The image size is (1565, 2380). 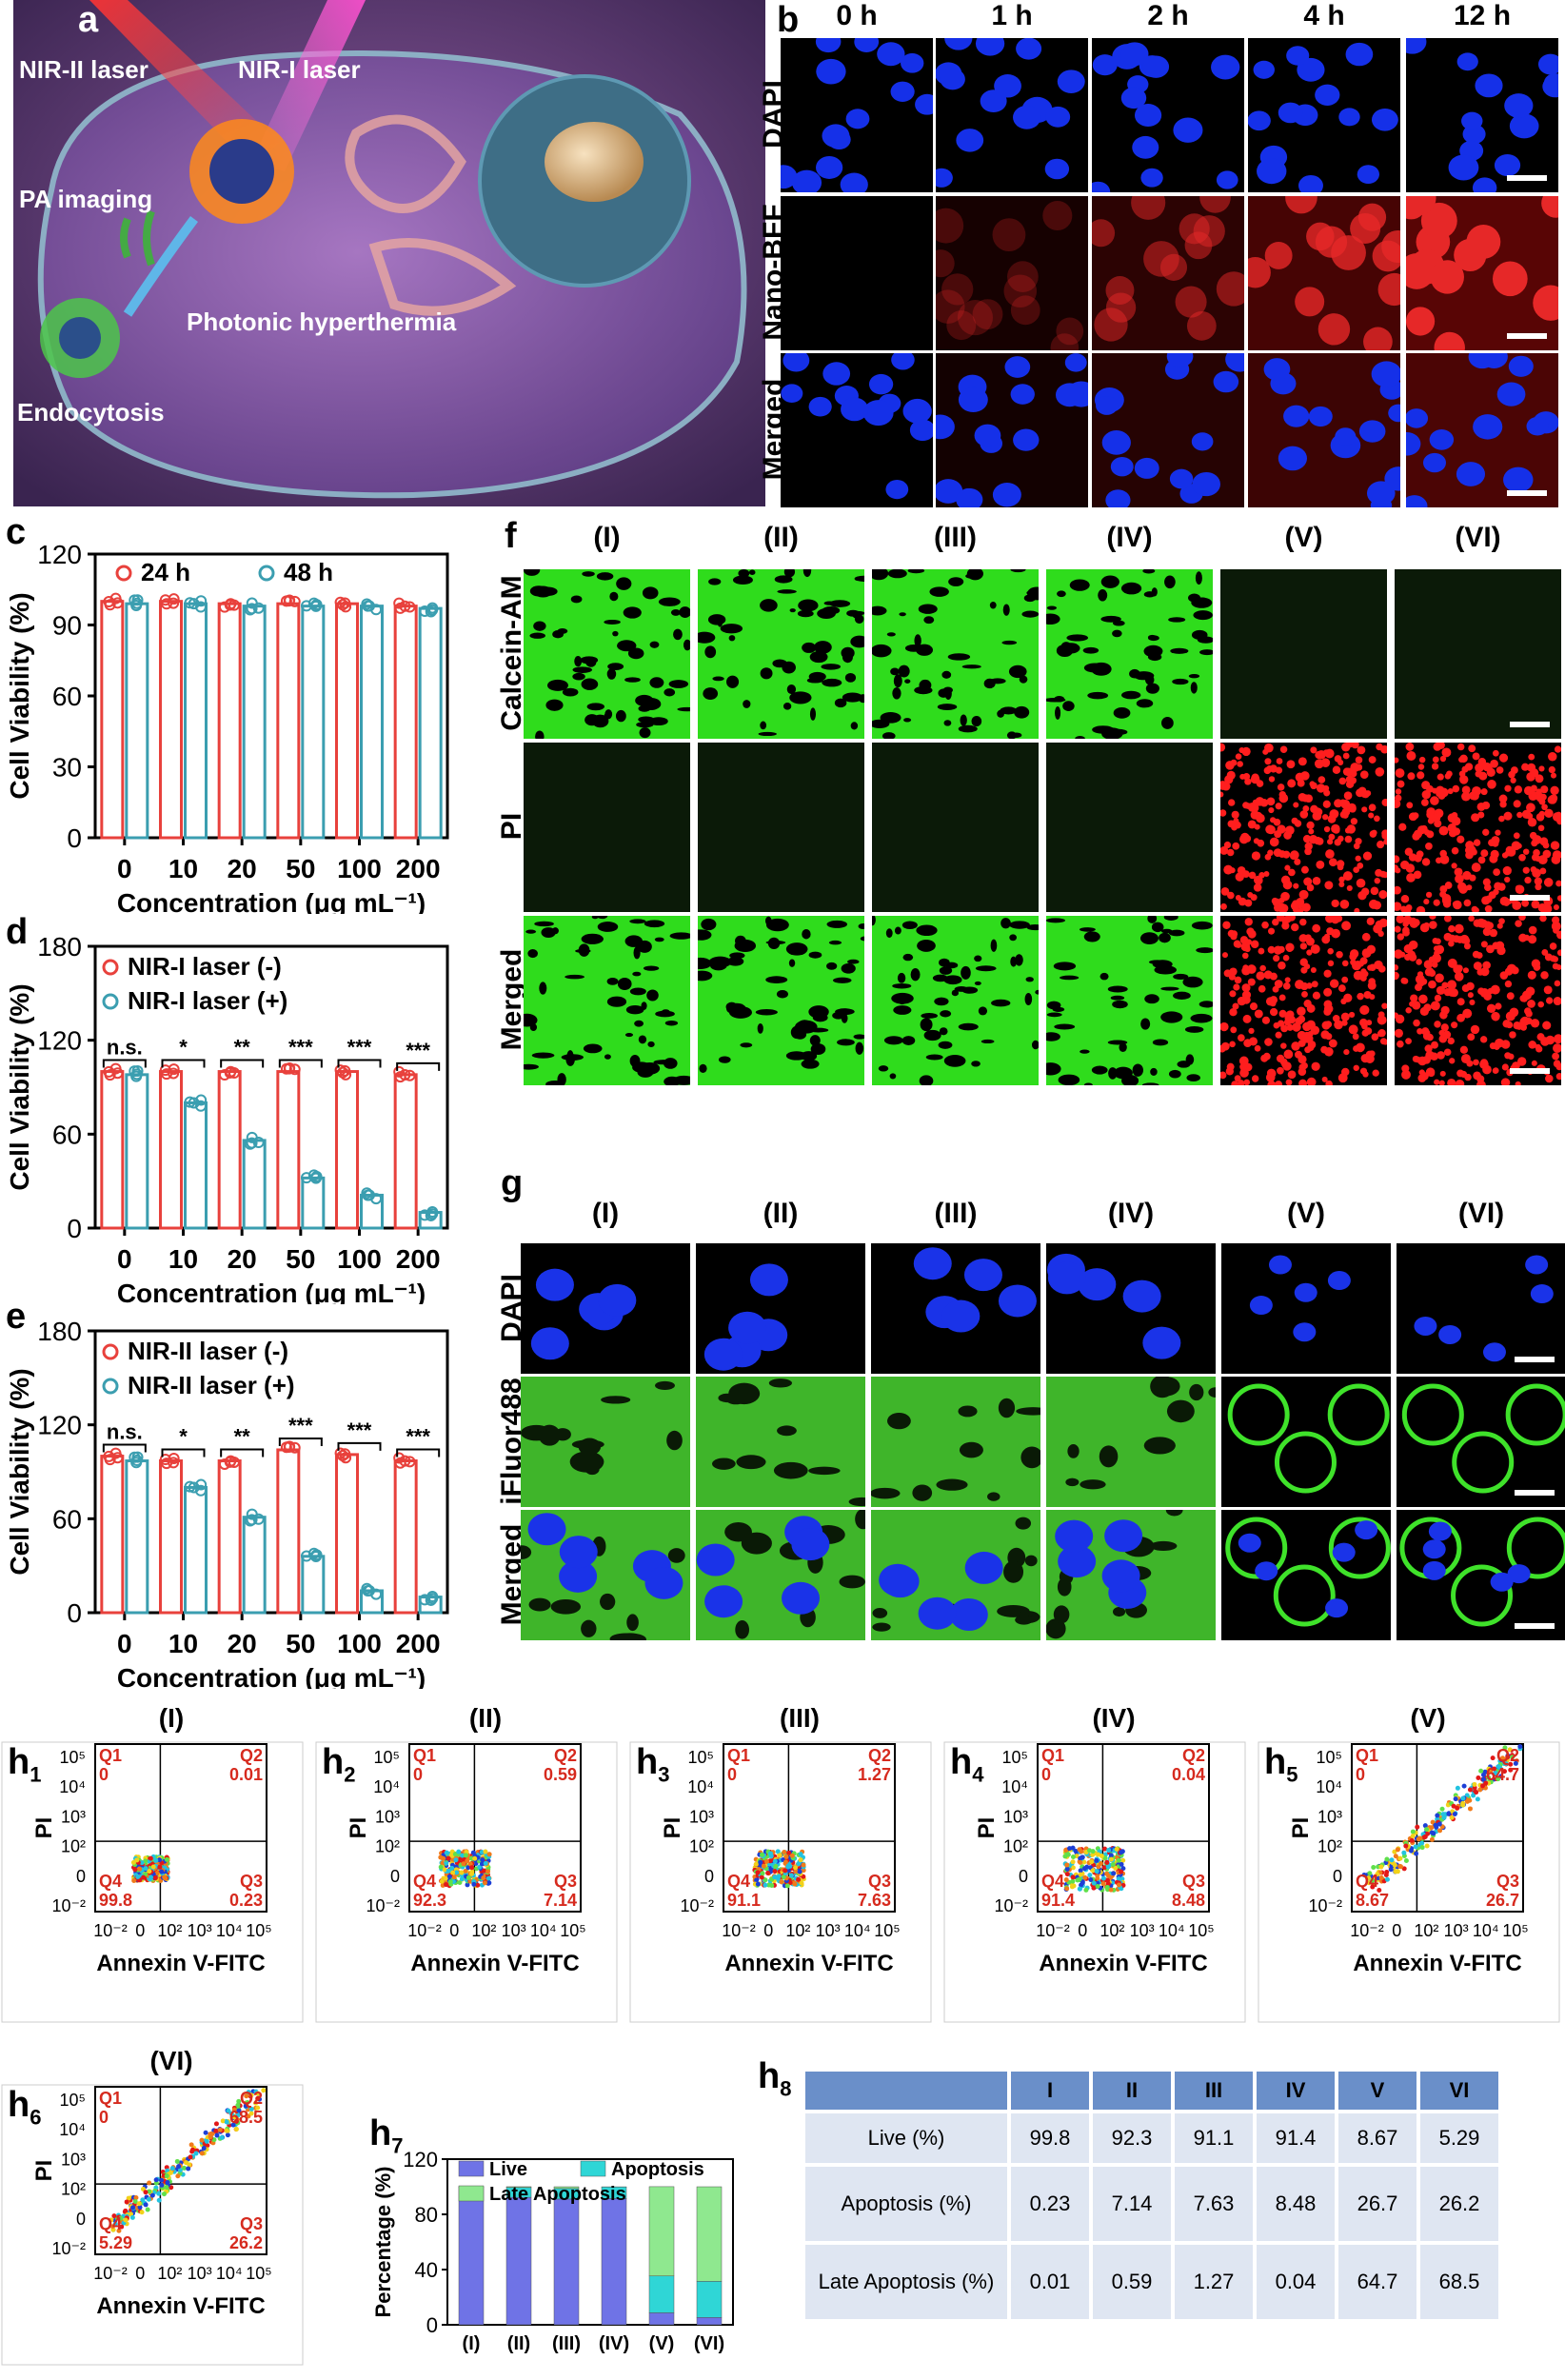 I want to click on x-tick-label: 200, so click(x=418, y=1643).